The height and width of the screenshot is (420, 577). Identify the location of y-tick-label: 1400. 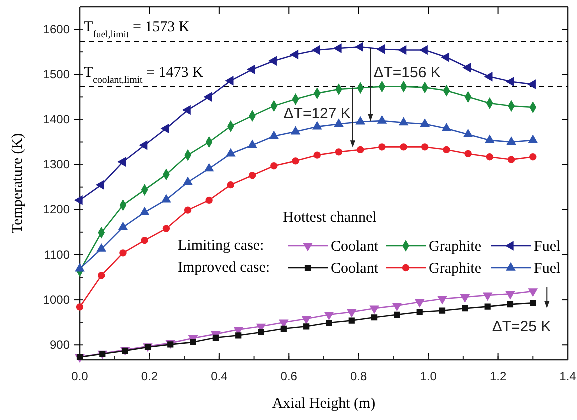
(56, 119).